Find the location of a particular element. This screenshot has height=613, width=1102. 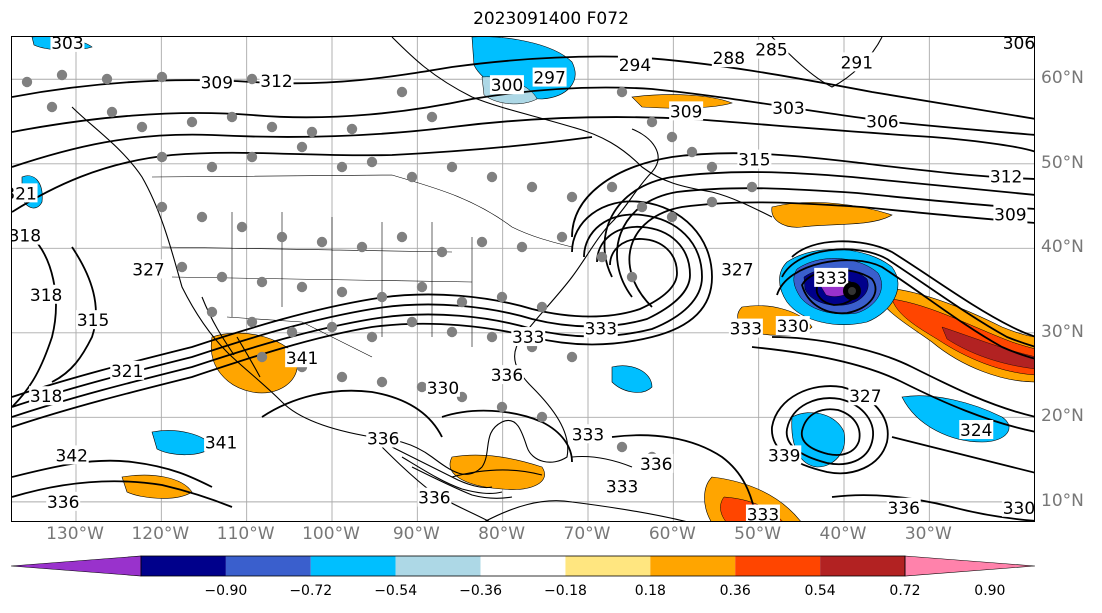

contour-label: 330 is located at coordinates (1019, 509).